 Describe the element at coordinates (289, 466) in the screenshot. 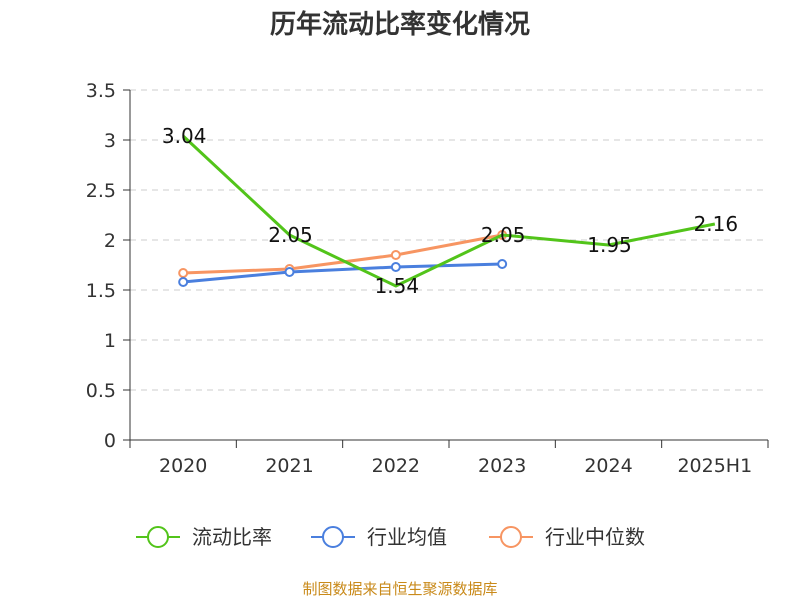

I see `x-tick-label: 2021` at that location.